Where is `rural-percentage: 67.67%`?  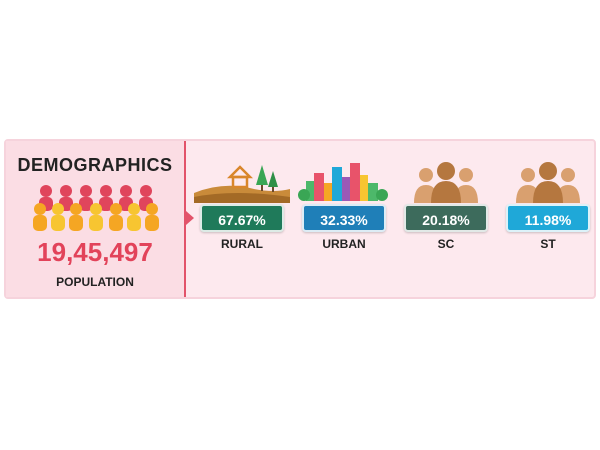
rural-percentage: 67.67% is located at coordinates (242, 218).